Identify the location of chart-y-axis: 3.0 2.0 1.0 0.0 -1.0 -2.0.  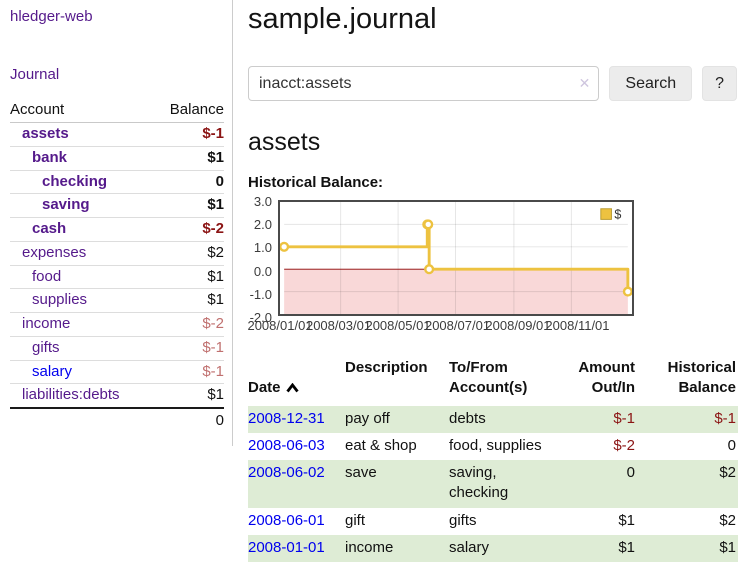
(263, 259).